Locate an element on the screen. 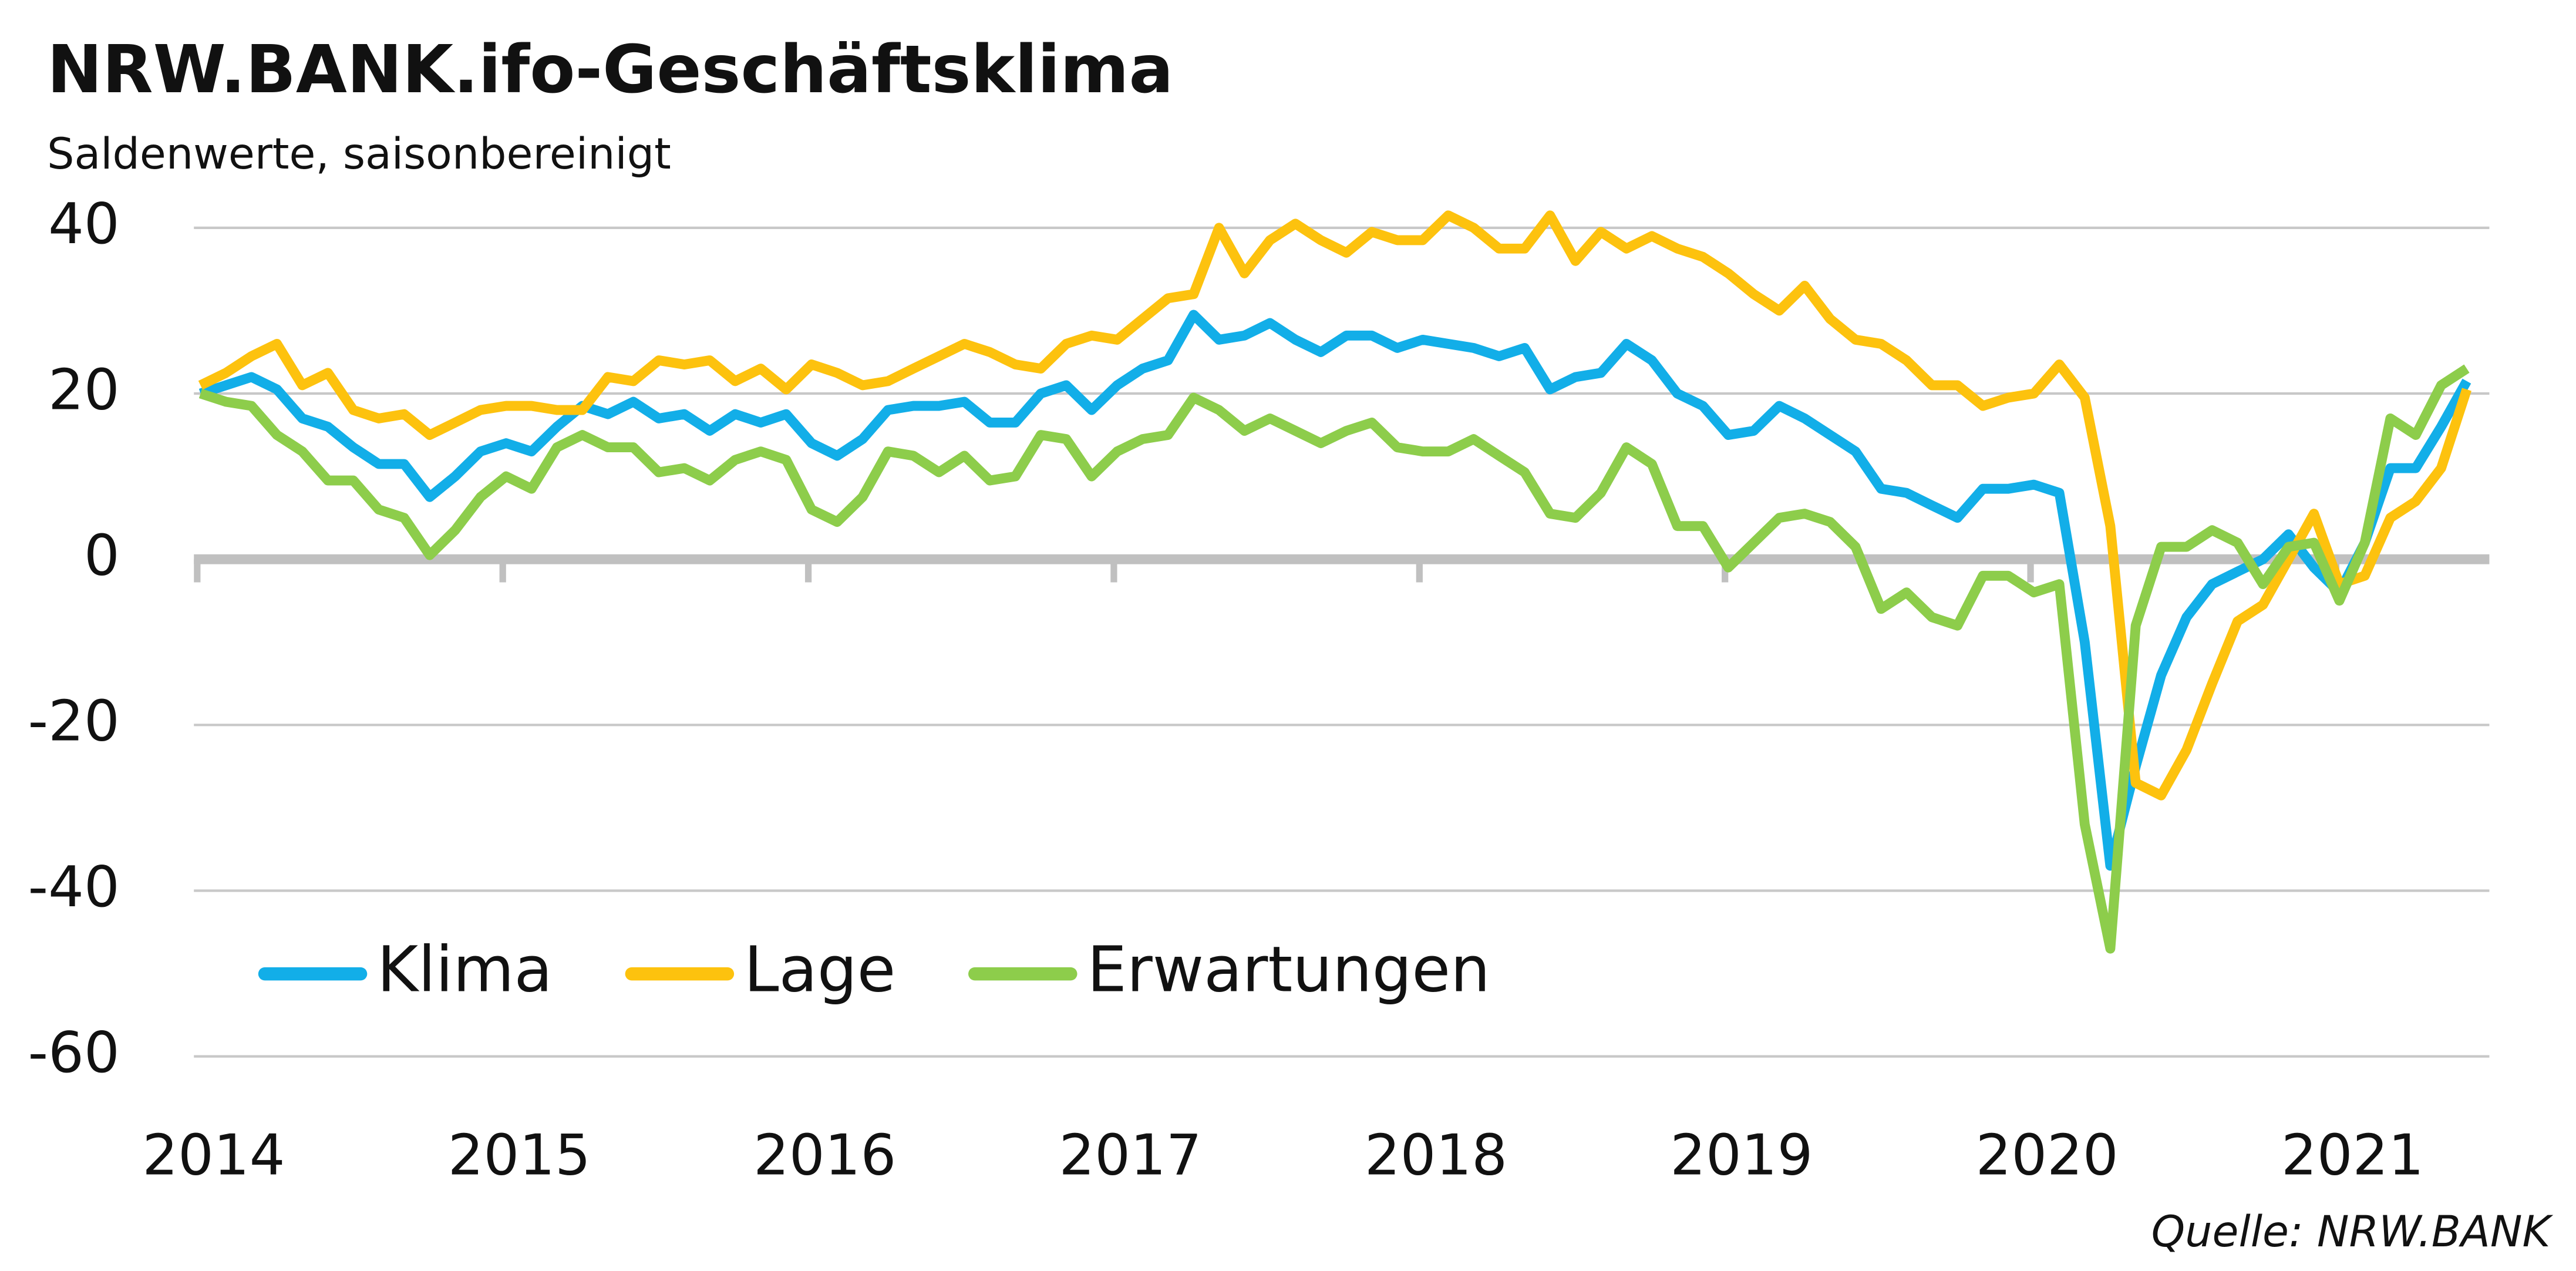  source: Quelle: NRW.BANK is located at coordinates (2352, 1232).